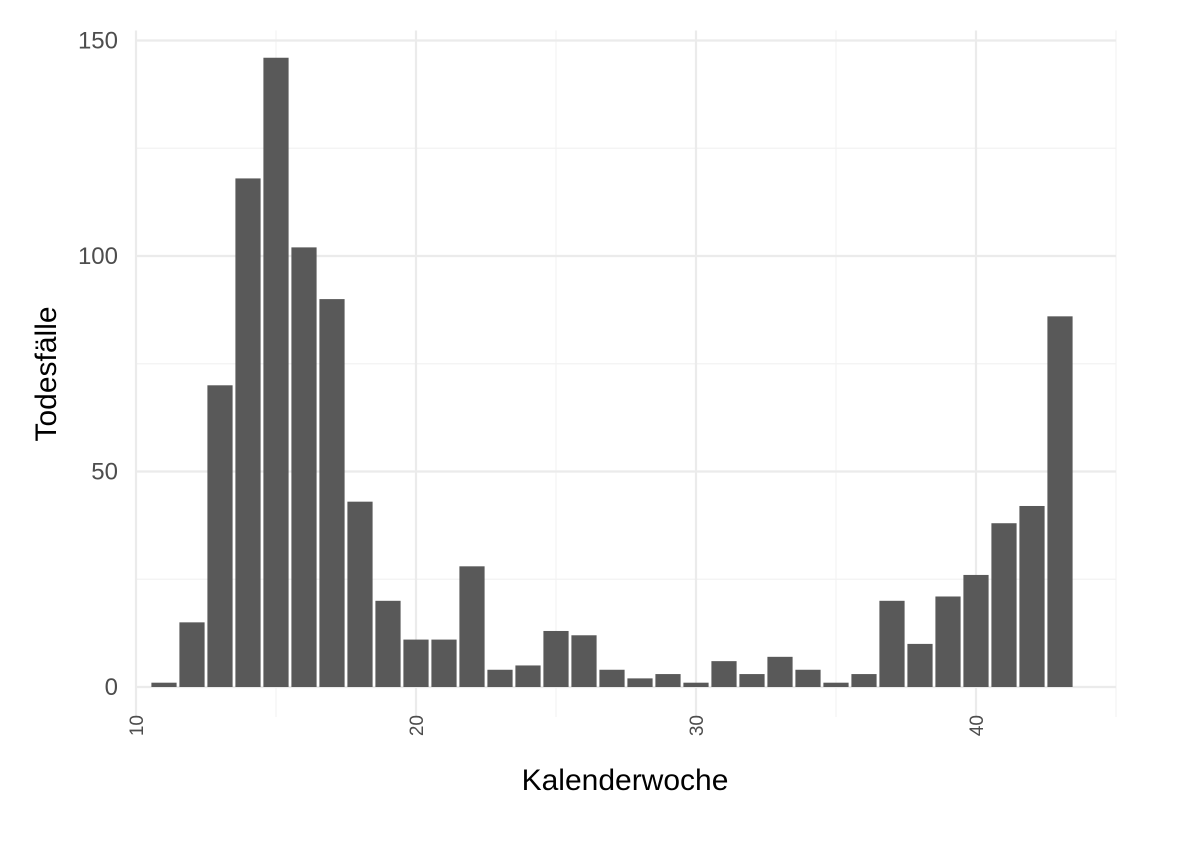 The image size is (1200, 857). I want to click on x-tick-label: 30, so click(697, 725).